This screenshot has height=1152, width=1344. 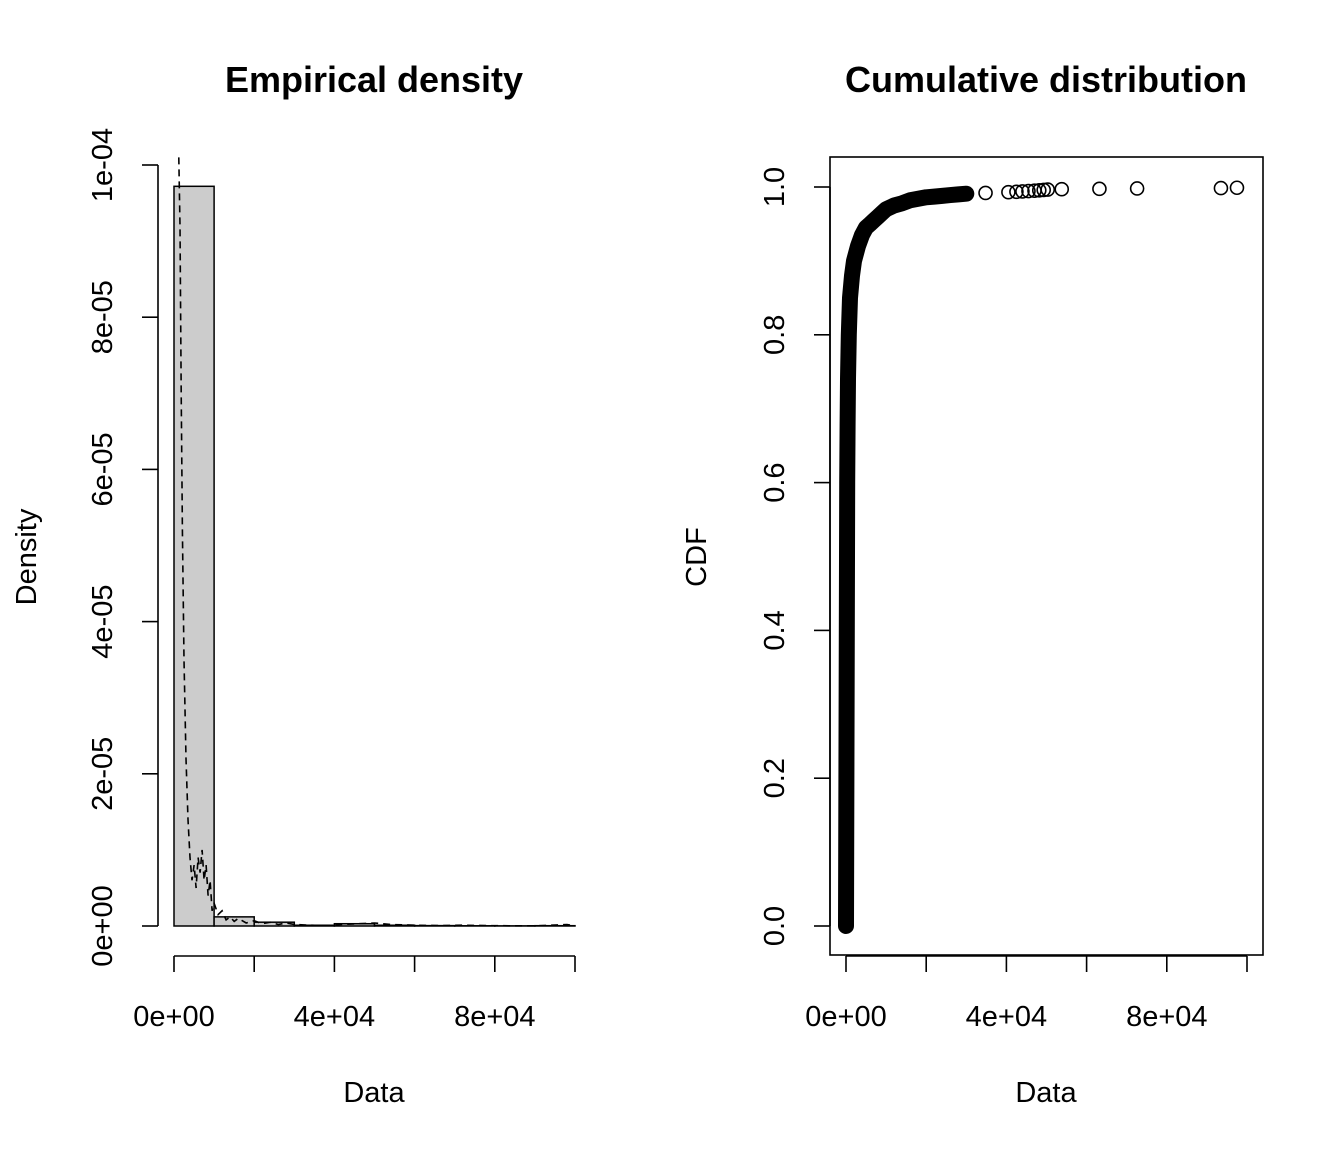 What do you see at coordinates (374, 1093) in the screenshot?
I see `density-x-label: Data` at bounding box center [374, 1093].